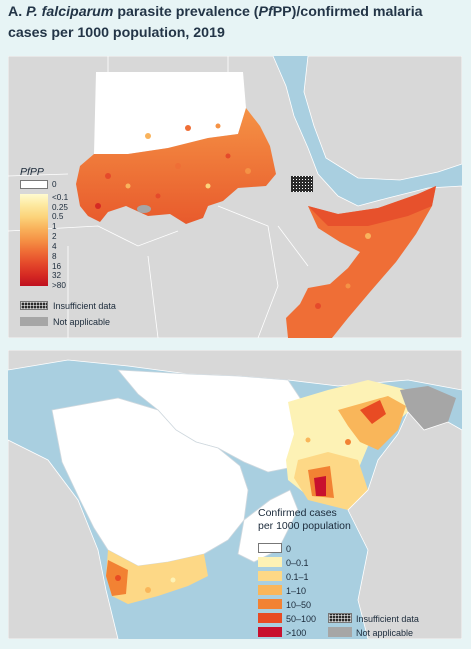 The height and width of the screenshot is (649, 471). Describe the element at coordinates (58, 216) in the screenshot. I see `legend-tick: 0.5` at that location.